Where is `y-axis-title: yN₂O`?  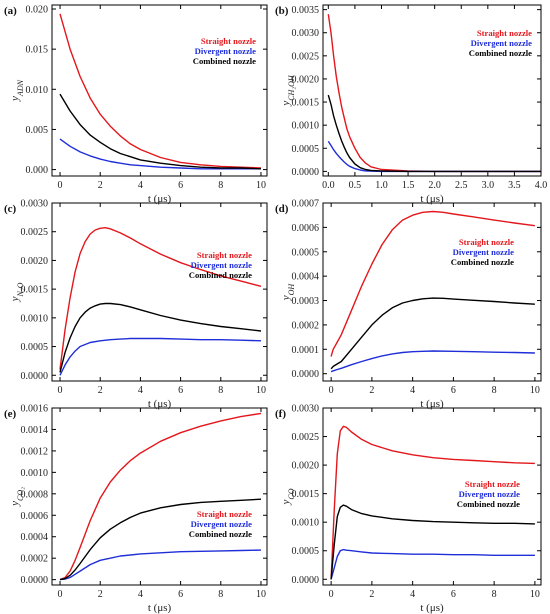
y-axis-title: yN₂O is located at coordinates (17, 292).